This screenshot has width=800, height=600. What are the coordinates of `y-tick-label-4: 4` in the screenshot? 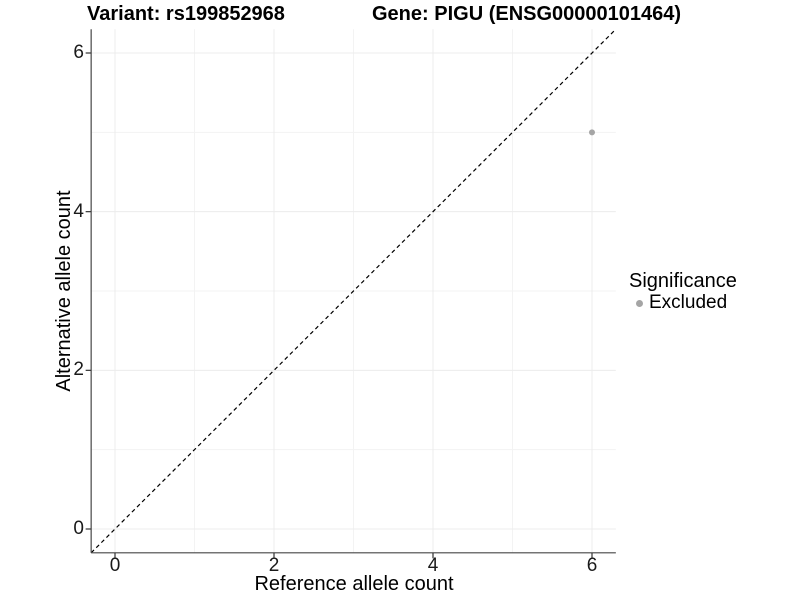 It's located at (78, 211).